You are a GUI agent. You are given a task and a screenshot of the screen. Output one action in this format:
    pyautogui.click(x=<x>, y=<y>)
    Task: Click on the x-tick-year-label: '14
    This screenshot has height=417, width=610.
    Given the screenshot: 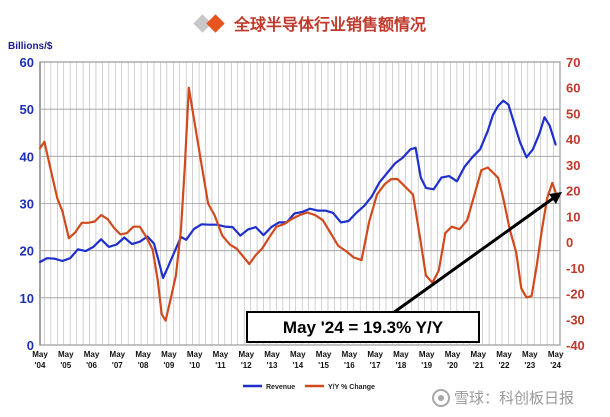 What is the action you would take?
    pyautogui.click(x=297, y=365)
    